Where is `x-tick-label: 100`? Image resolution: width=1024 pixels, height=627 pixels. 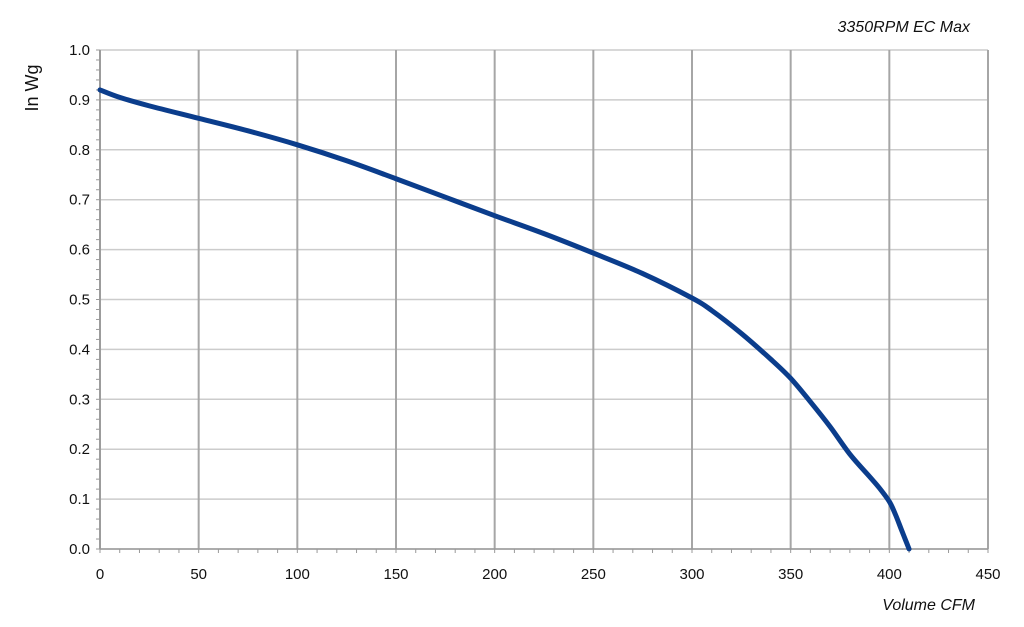
x-tick-label: 100 is located at coordinates (297, 574).